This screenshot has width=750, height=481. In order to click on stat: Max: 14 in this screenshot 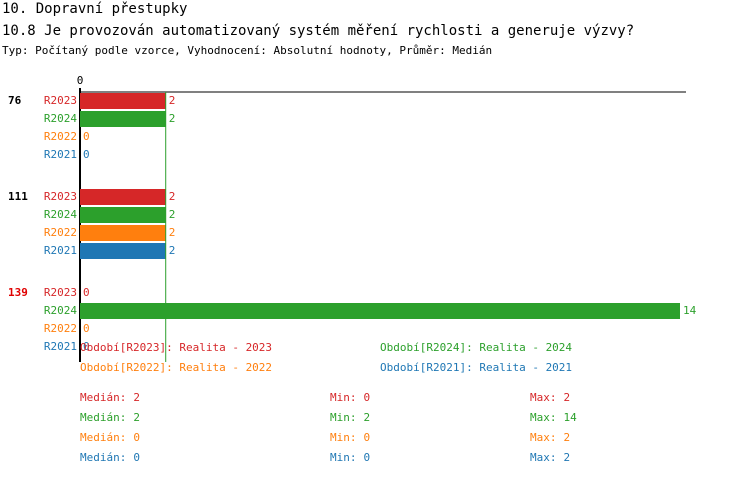, I will do `click(553, 417)`.